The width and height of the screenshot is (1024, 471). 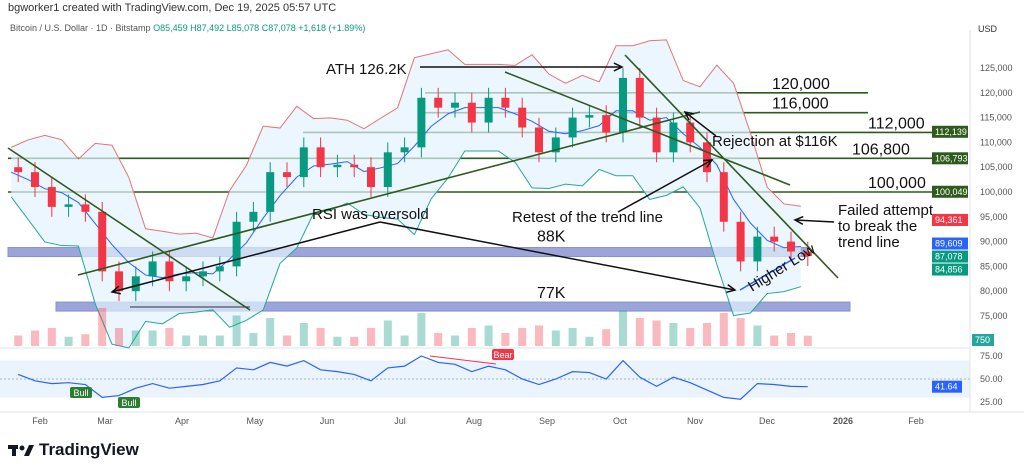 What do you see at coordinates (996, 142) in the screenshot?
I see `y-tick-label: 110,000` at bounding box center [996, 142].